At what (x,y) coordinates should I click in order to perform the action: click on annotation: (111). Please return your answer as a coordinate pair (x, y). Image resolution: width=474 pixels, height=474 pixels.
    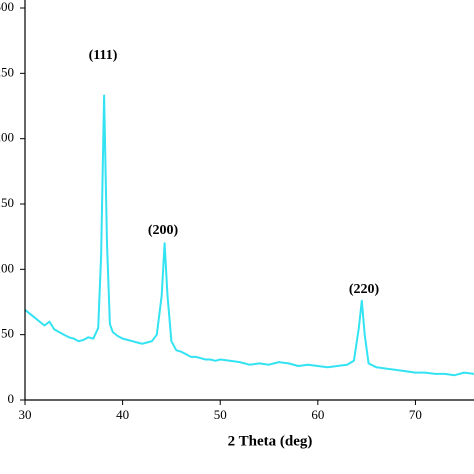
    Looking at the image, I should click on (103, 55).